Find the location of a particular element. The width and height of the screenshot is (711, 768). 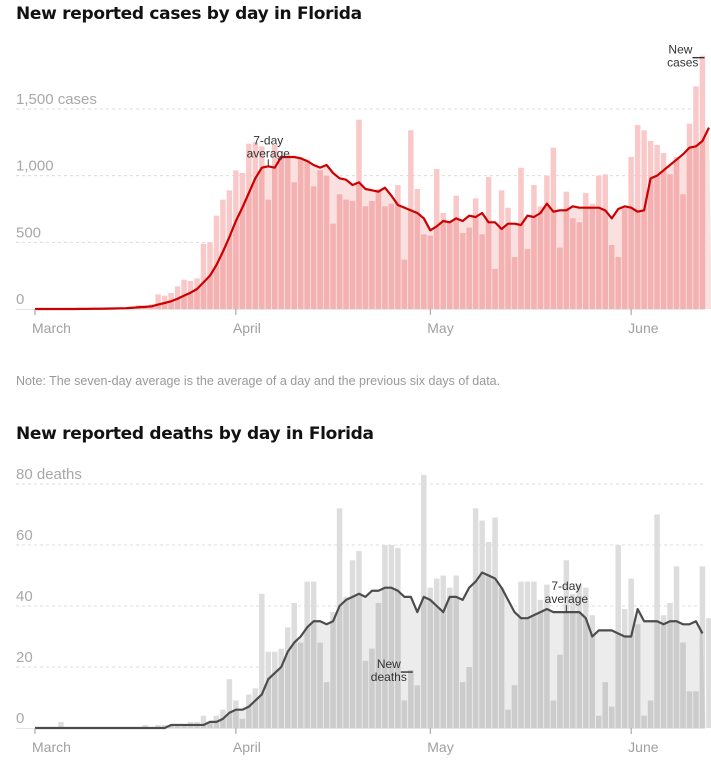

deaths-x-tick-label: May is located at coordinates (440, 747).